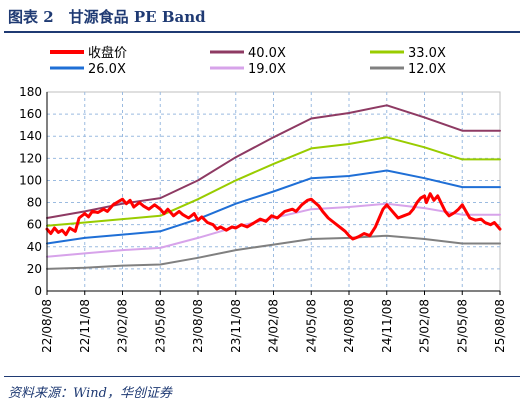 This screenshot has height=410, width=524. Describe the element at coordinates (262, 376) in the screenshot. I see `footer-rule` at that location.